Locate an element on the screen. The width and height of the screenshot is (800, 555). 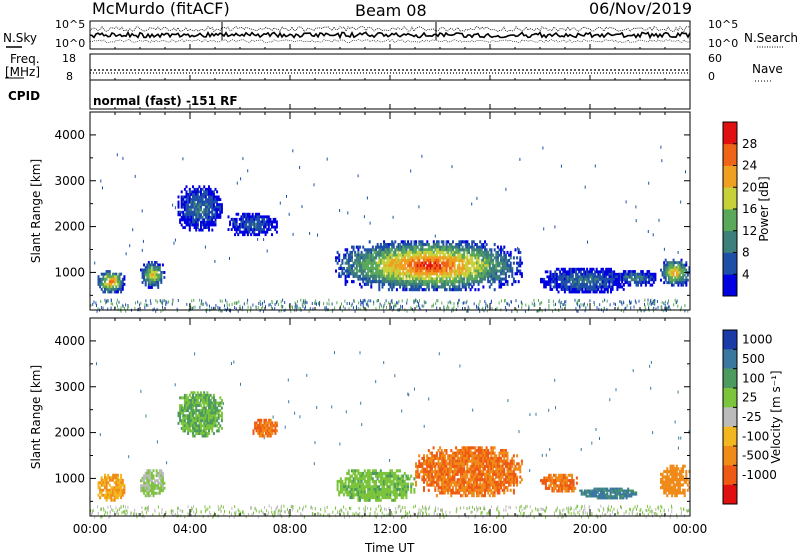
power-ytick-label: 4000 is located at coordinates (69, 135).